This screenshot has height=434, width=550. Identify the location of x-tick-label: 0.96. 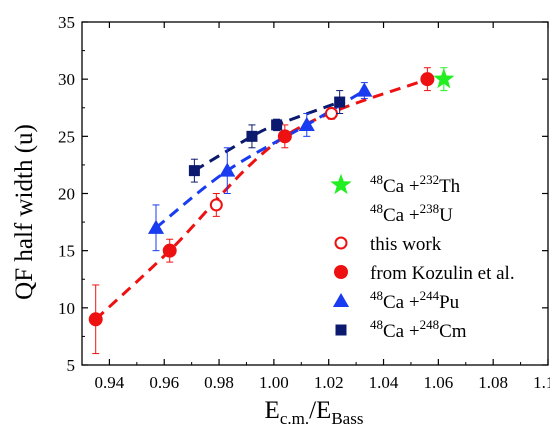
(164, 382).